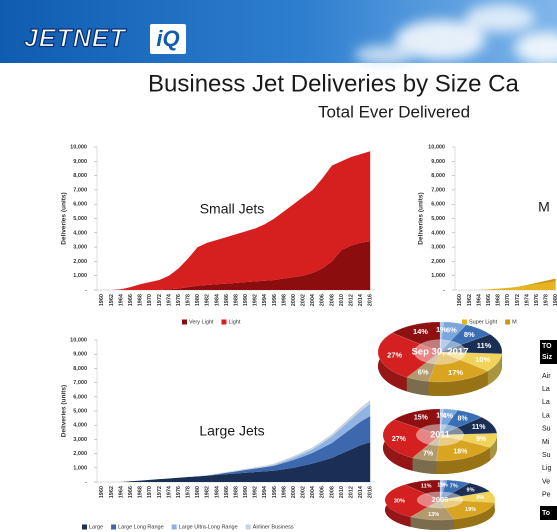 This screenshot has width=557, height=532. Describe the element at coordinates (304, 300) in the screenshot. I see `x-tick-label: 2002` at that location.